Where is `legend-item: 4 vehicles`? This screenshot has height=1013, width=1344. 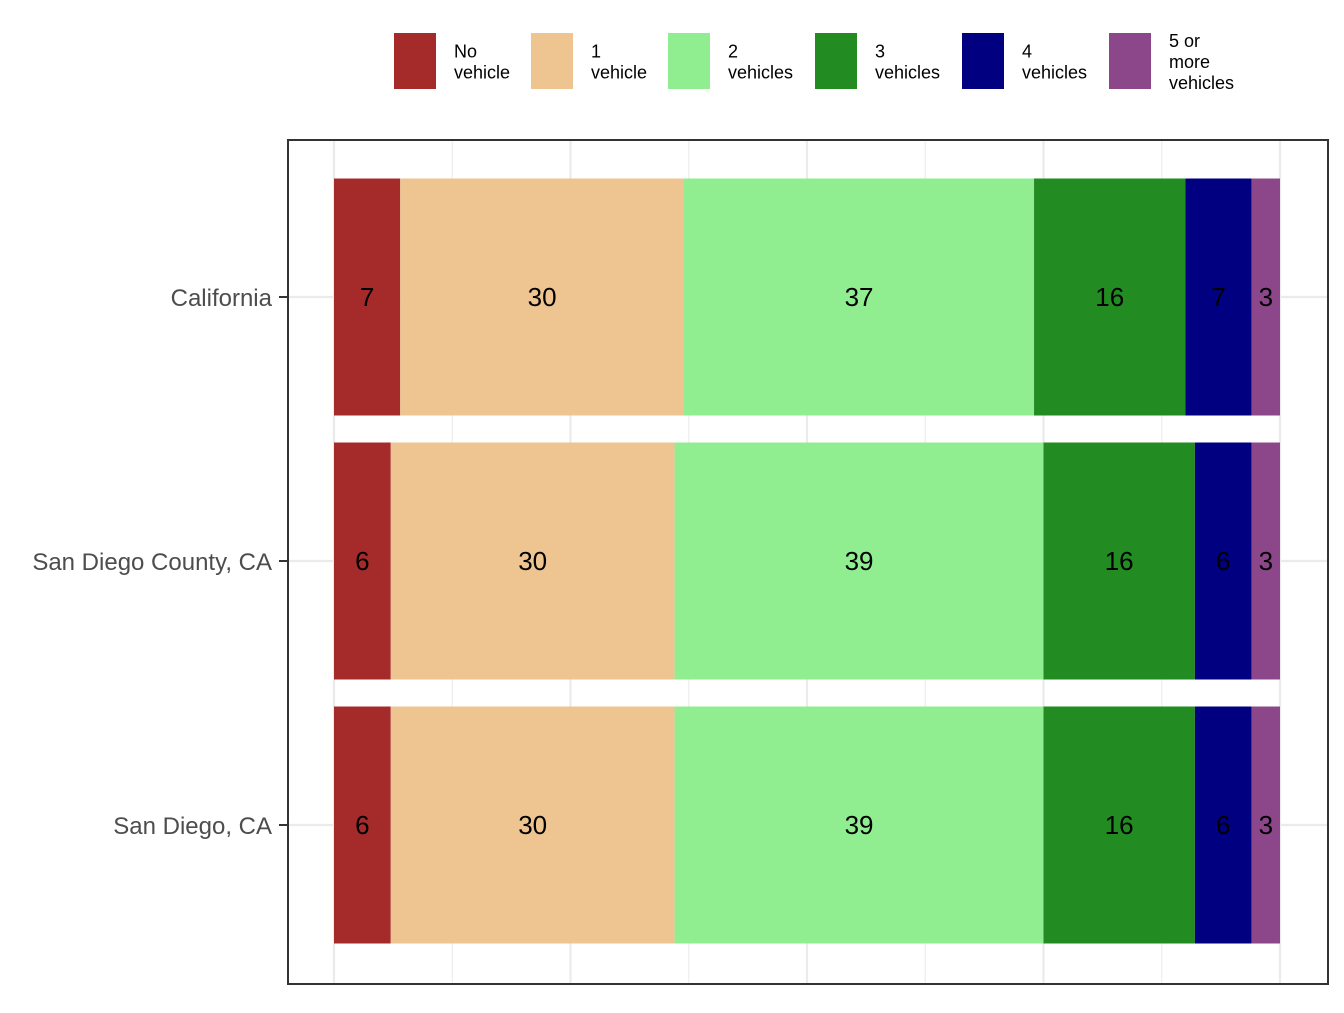 legend-item: 4 vehicles is located at coordinates (1024, 61).